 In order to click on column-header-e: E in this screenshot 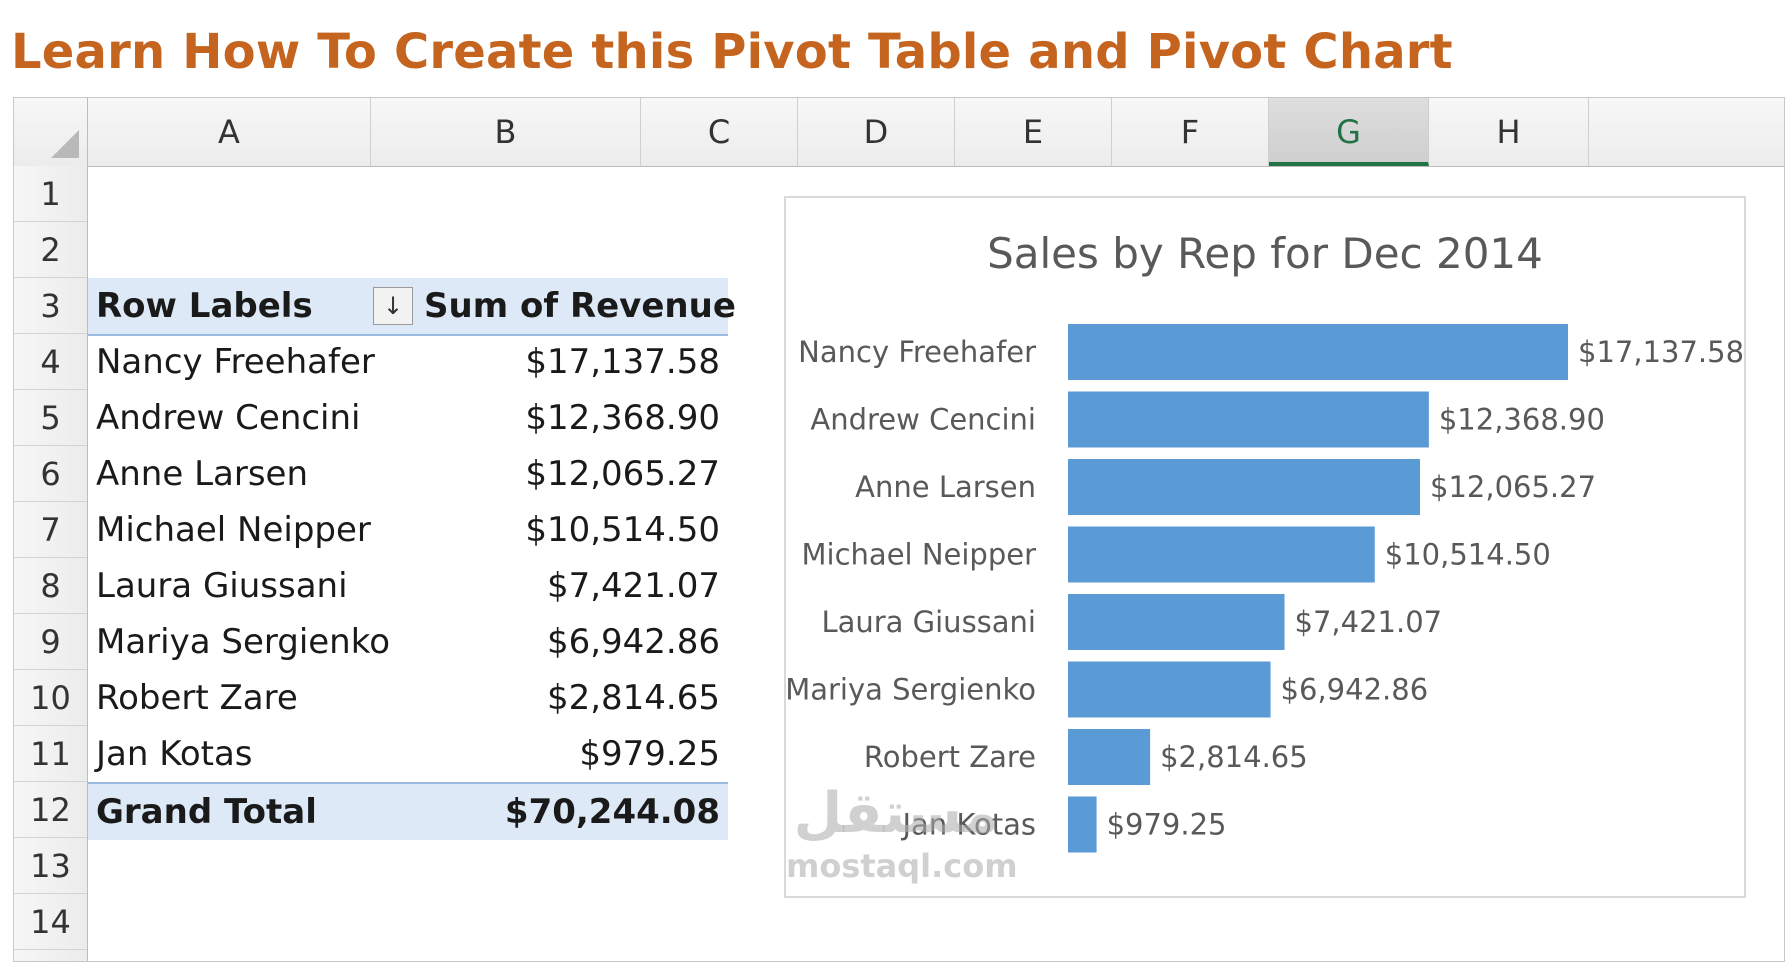, I will do `click(1033, 132)`.